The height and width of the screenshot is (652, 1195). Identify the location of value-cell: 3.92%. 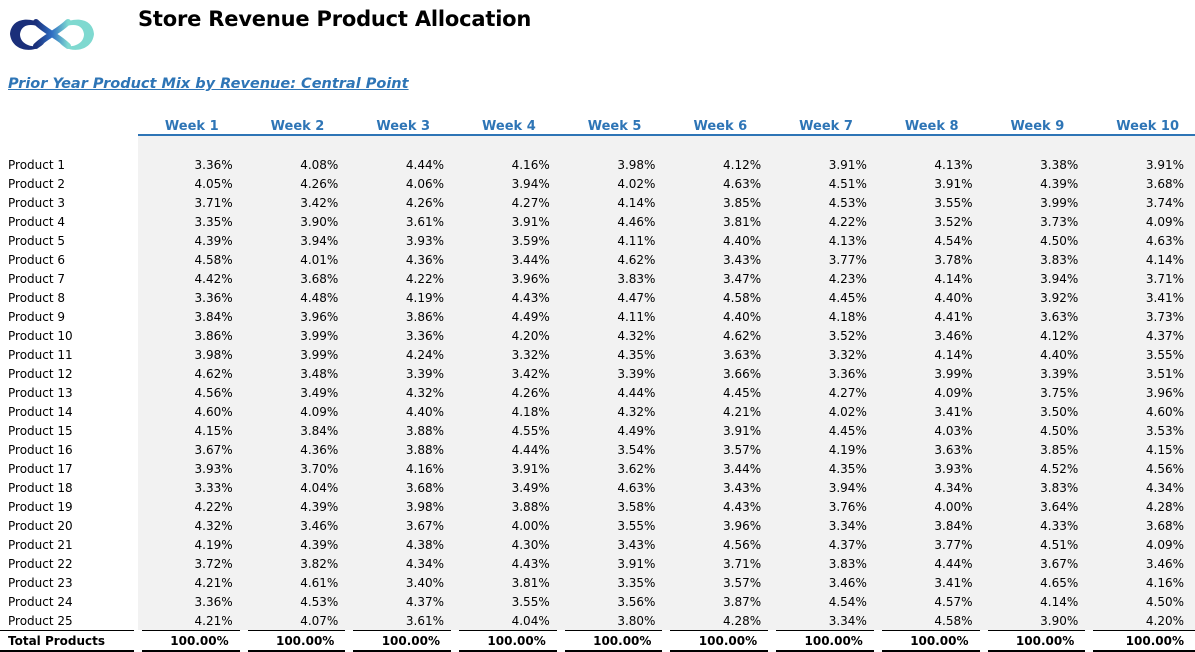
(1036, 297).